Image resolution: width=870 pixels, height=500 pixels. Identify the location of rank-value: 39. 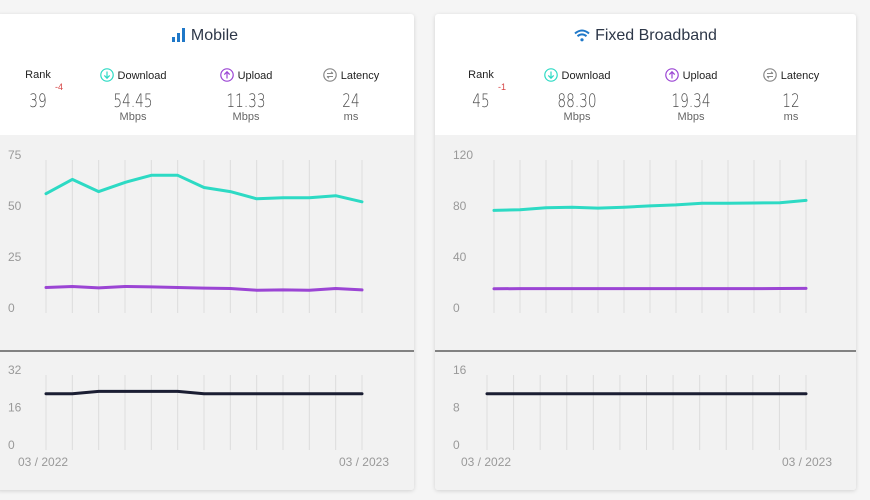
(38, 101).